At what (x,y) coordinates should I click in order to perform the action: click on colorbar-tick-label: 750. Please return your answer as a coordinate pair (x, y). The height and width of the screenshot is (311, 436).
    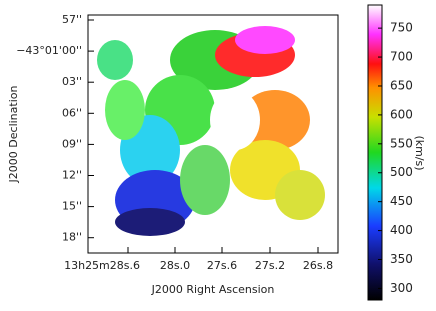
    Looking at the image, I should click on (401, 28).